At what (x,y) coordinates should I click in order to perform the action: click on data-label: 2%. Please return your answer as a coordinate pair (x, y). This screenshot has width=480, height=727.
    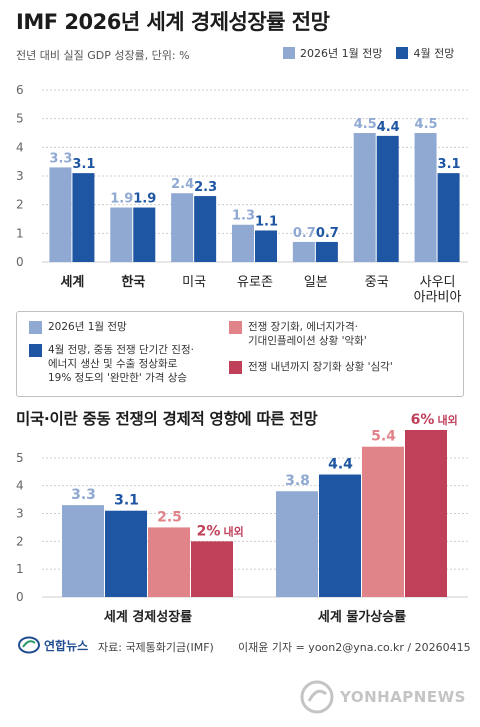
    Looking at the image, I should click on (209, 531).